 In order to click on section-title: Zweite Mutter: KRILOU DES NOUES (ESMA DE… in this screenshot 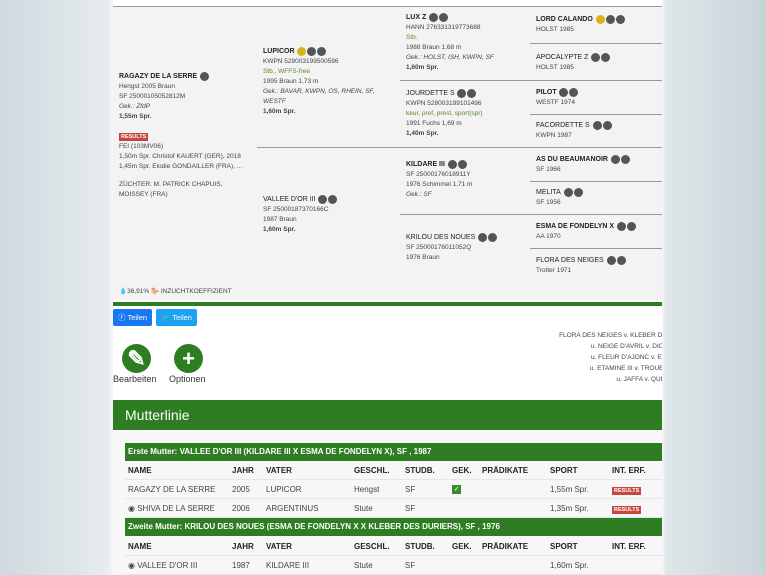, I will do `click(393, 527)`.